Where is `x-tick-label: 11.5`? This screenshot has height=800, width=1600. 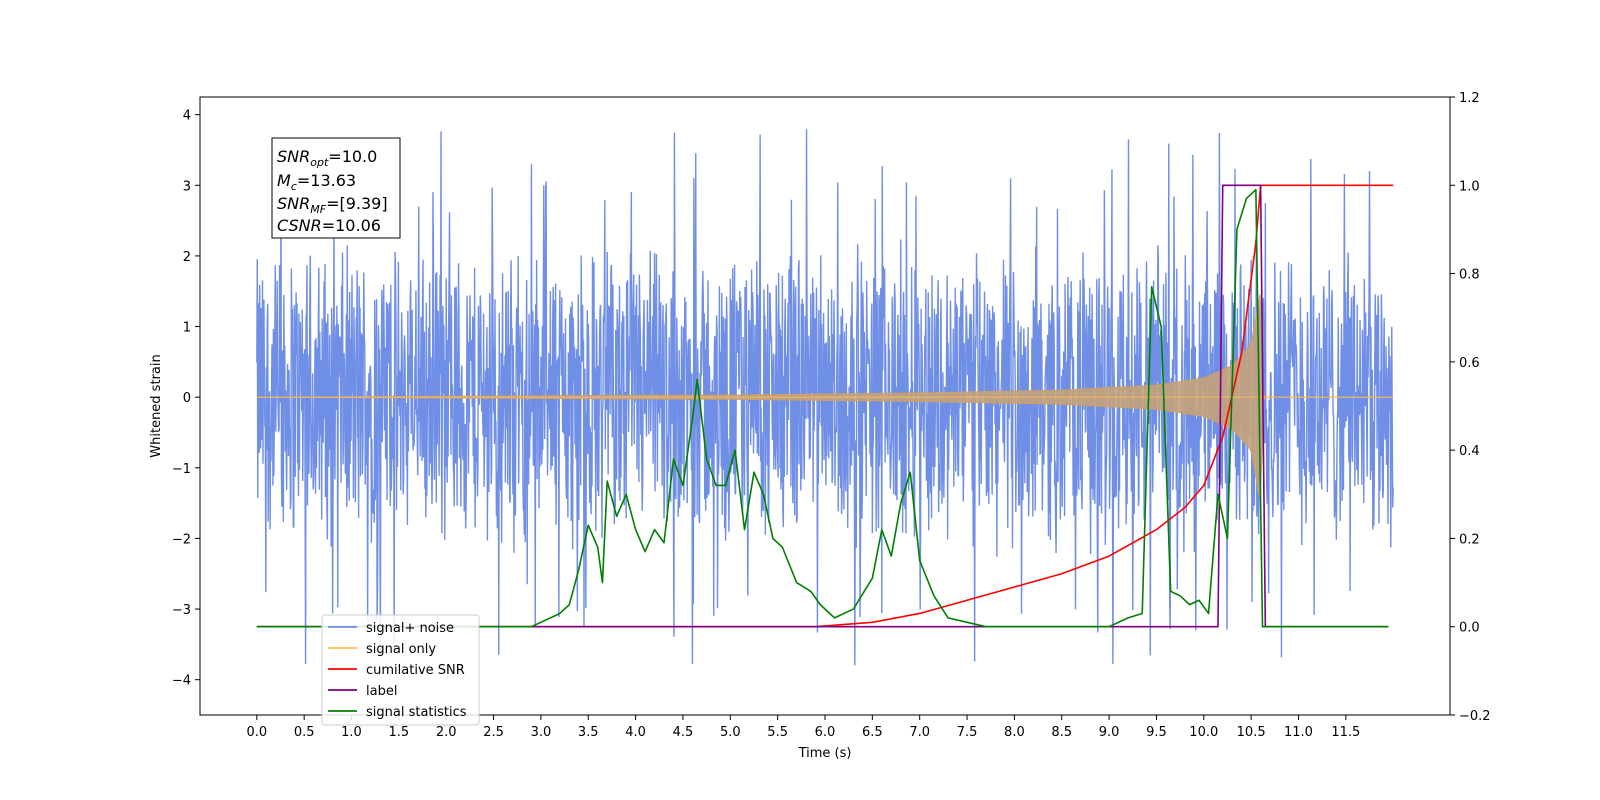 x-tick-label: 11.5 is located at coordinates (1345, 732).